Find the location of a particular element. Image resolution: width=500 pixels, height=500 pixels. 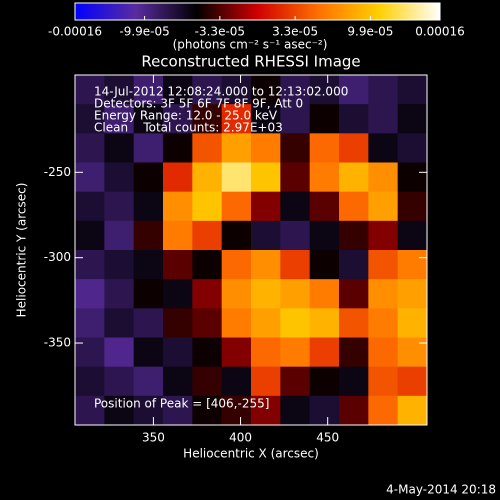

annotation: 14-Jul-2012 12:08:24.000 to 12:13:02.000 is located at coordinates (221, 92).